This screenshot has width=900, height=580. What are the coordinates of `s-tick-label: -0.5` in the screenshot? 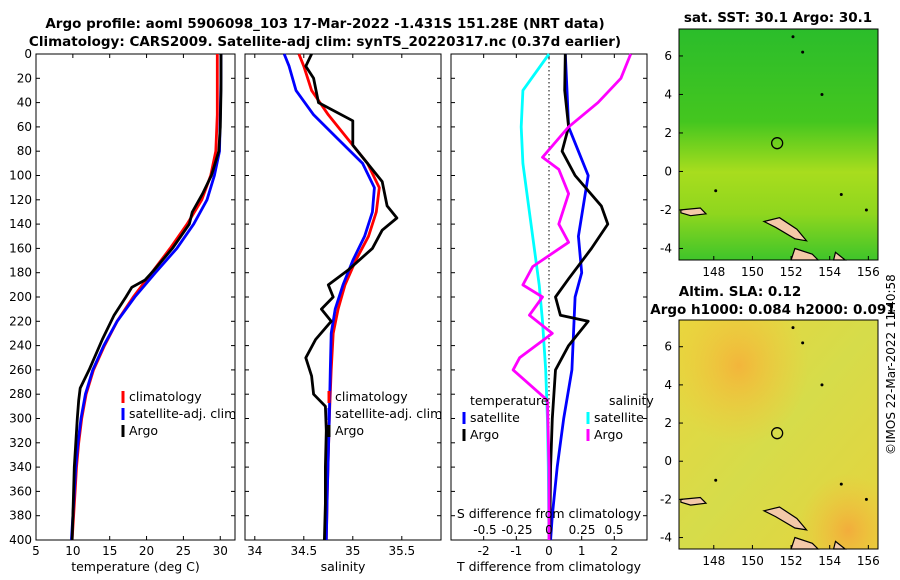 It's located at (484, 530).